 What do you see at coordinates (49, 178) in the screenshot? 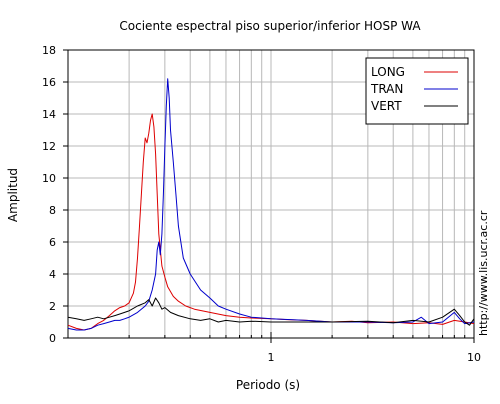
I see `y-tick-label: 10` at bounding box center [49, 178].